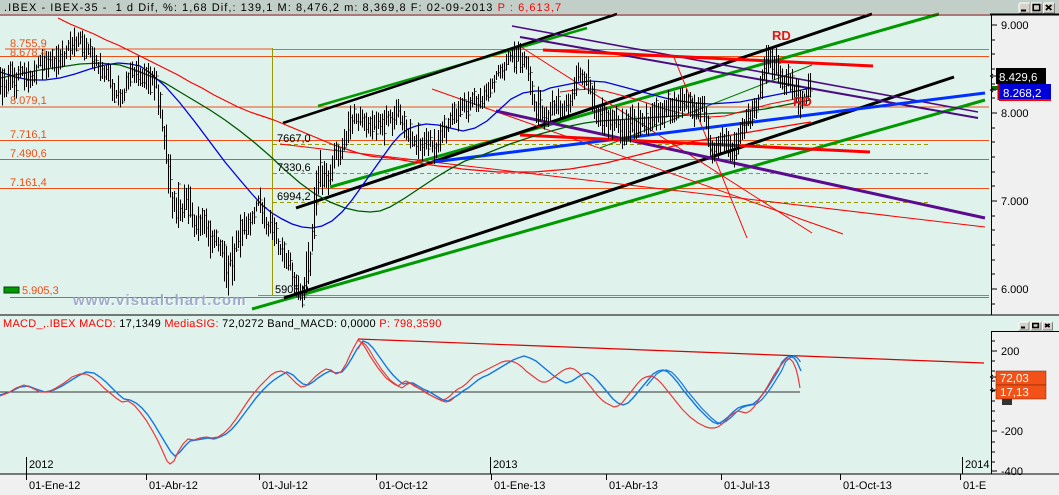 The width and height of the screenshot is (1059, 495). Describe the element at coordinates (28, 44) in the screenshot. I see `svg-text: 8.755,9` at that location.